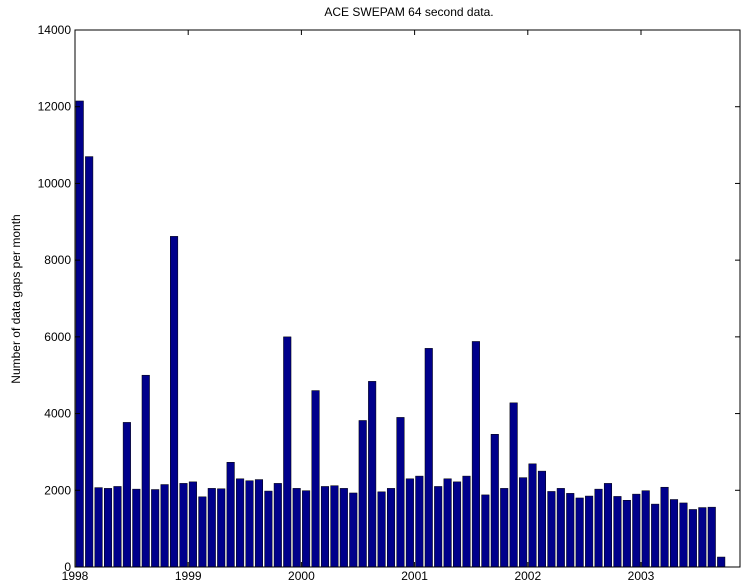 The width and height of the screenshot is (745, 583). Describe the element at coordinates (57, 414) in the screenshot. I see `y-tick-label: 4000` at that location.